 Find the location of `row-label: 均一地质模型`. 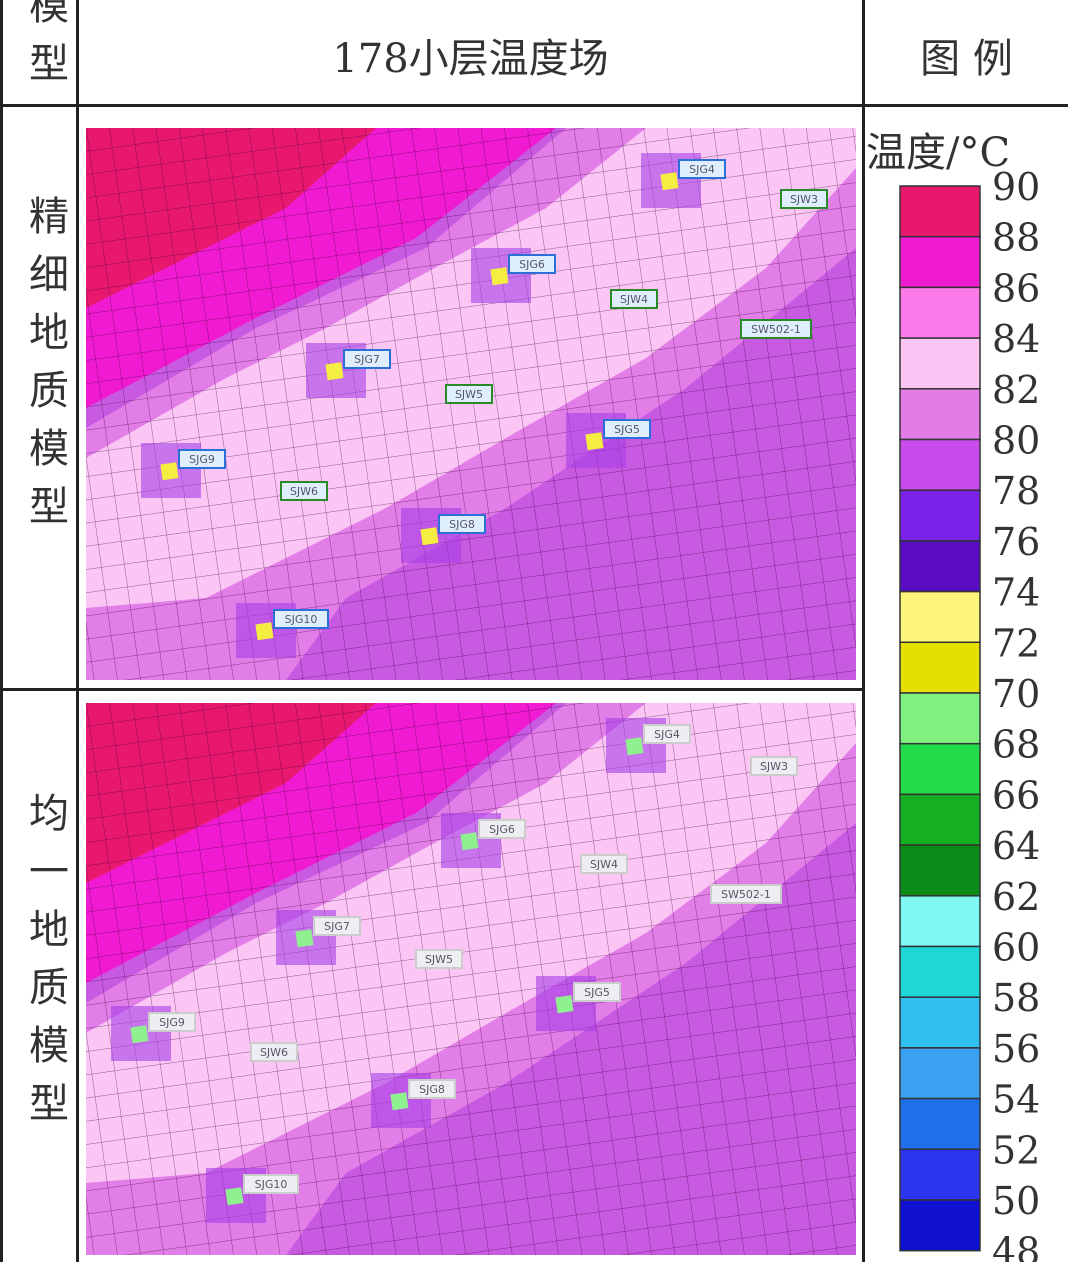

row-label: 均一地质模型 is located at coordinates (45, 966).